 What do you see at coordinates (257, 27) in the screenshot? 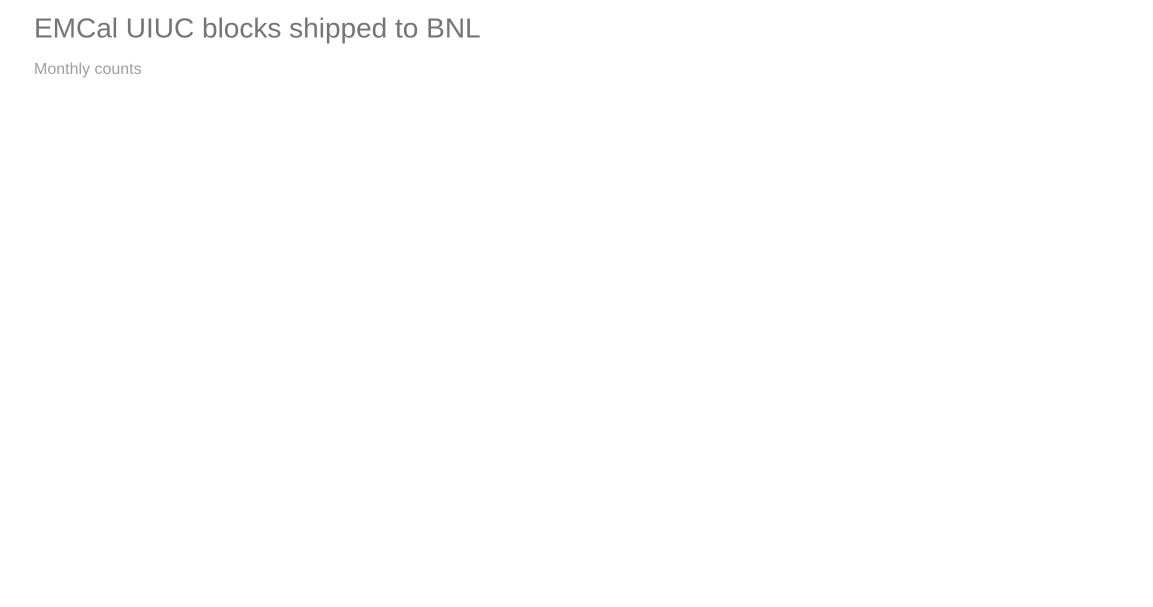
I see `chart-title: EMCal UIUC blocks shipped to BNL` at bounding box center [257, 27].